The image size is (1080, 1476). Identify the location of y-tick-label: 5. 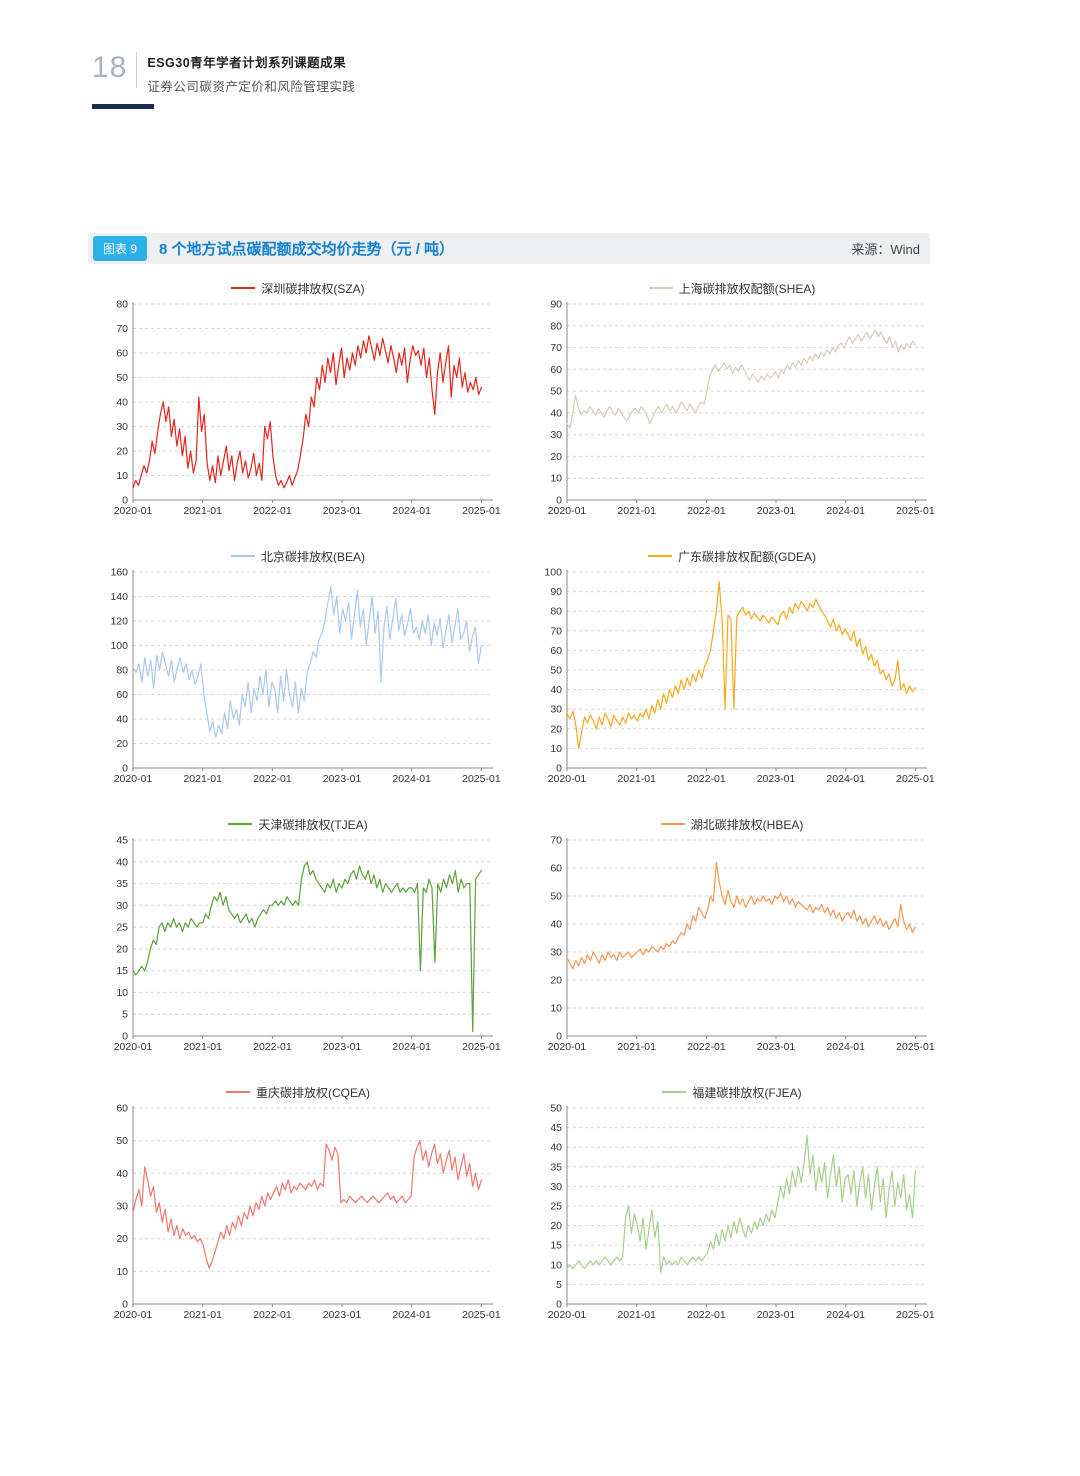
(125, 1015).